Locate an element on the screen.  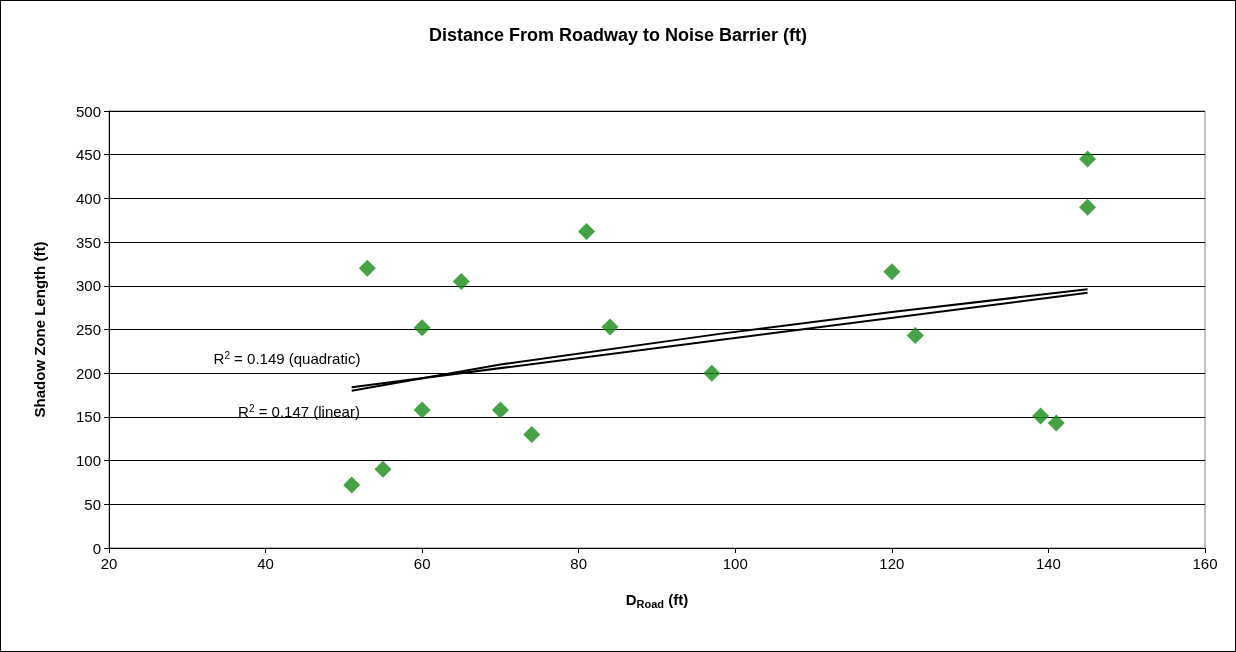
x-tick-label: 100 is located at coordinates (735, 563).